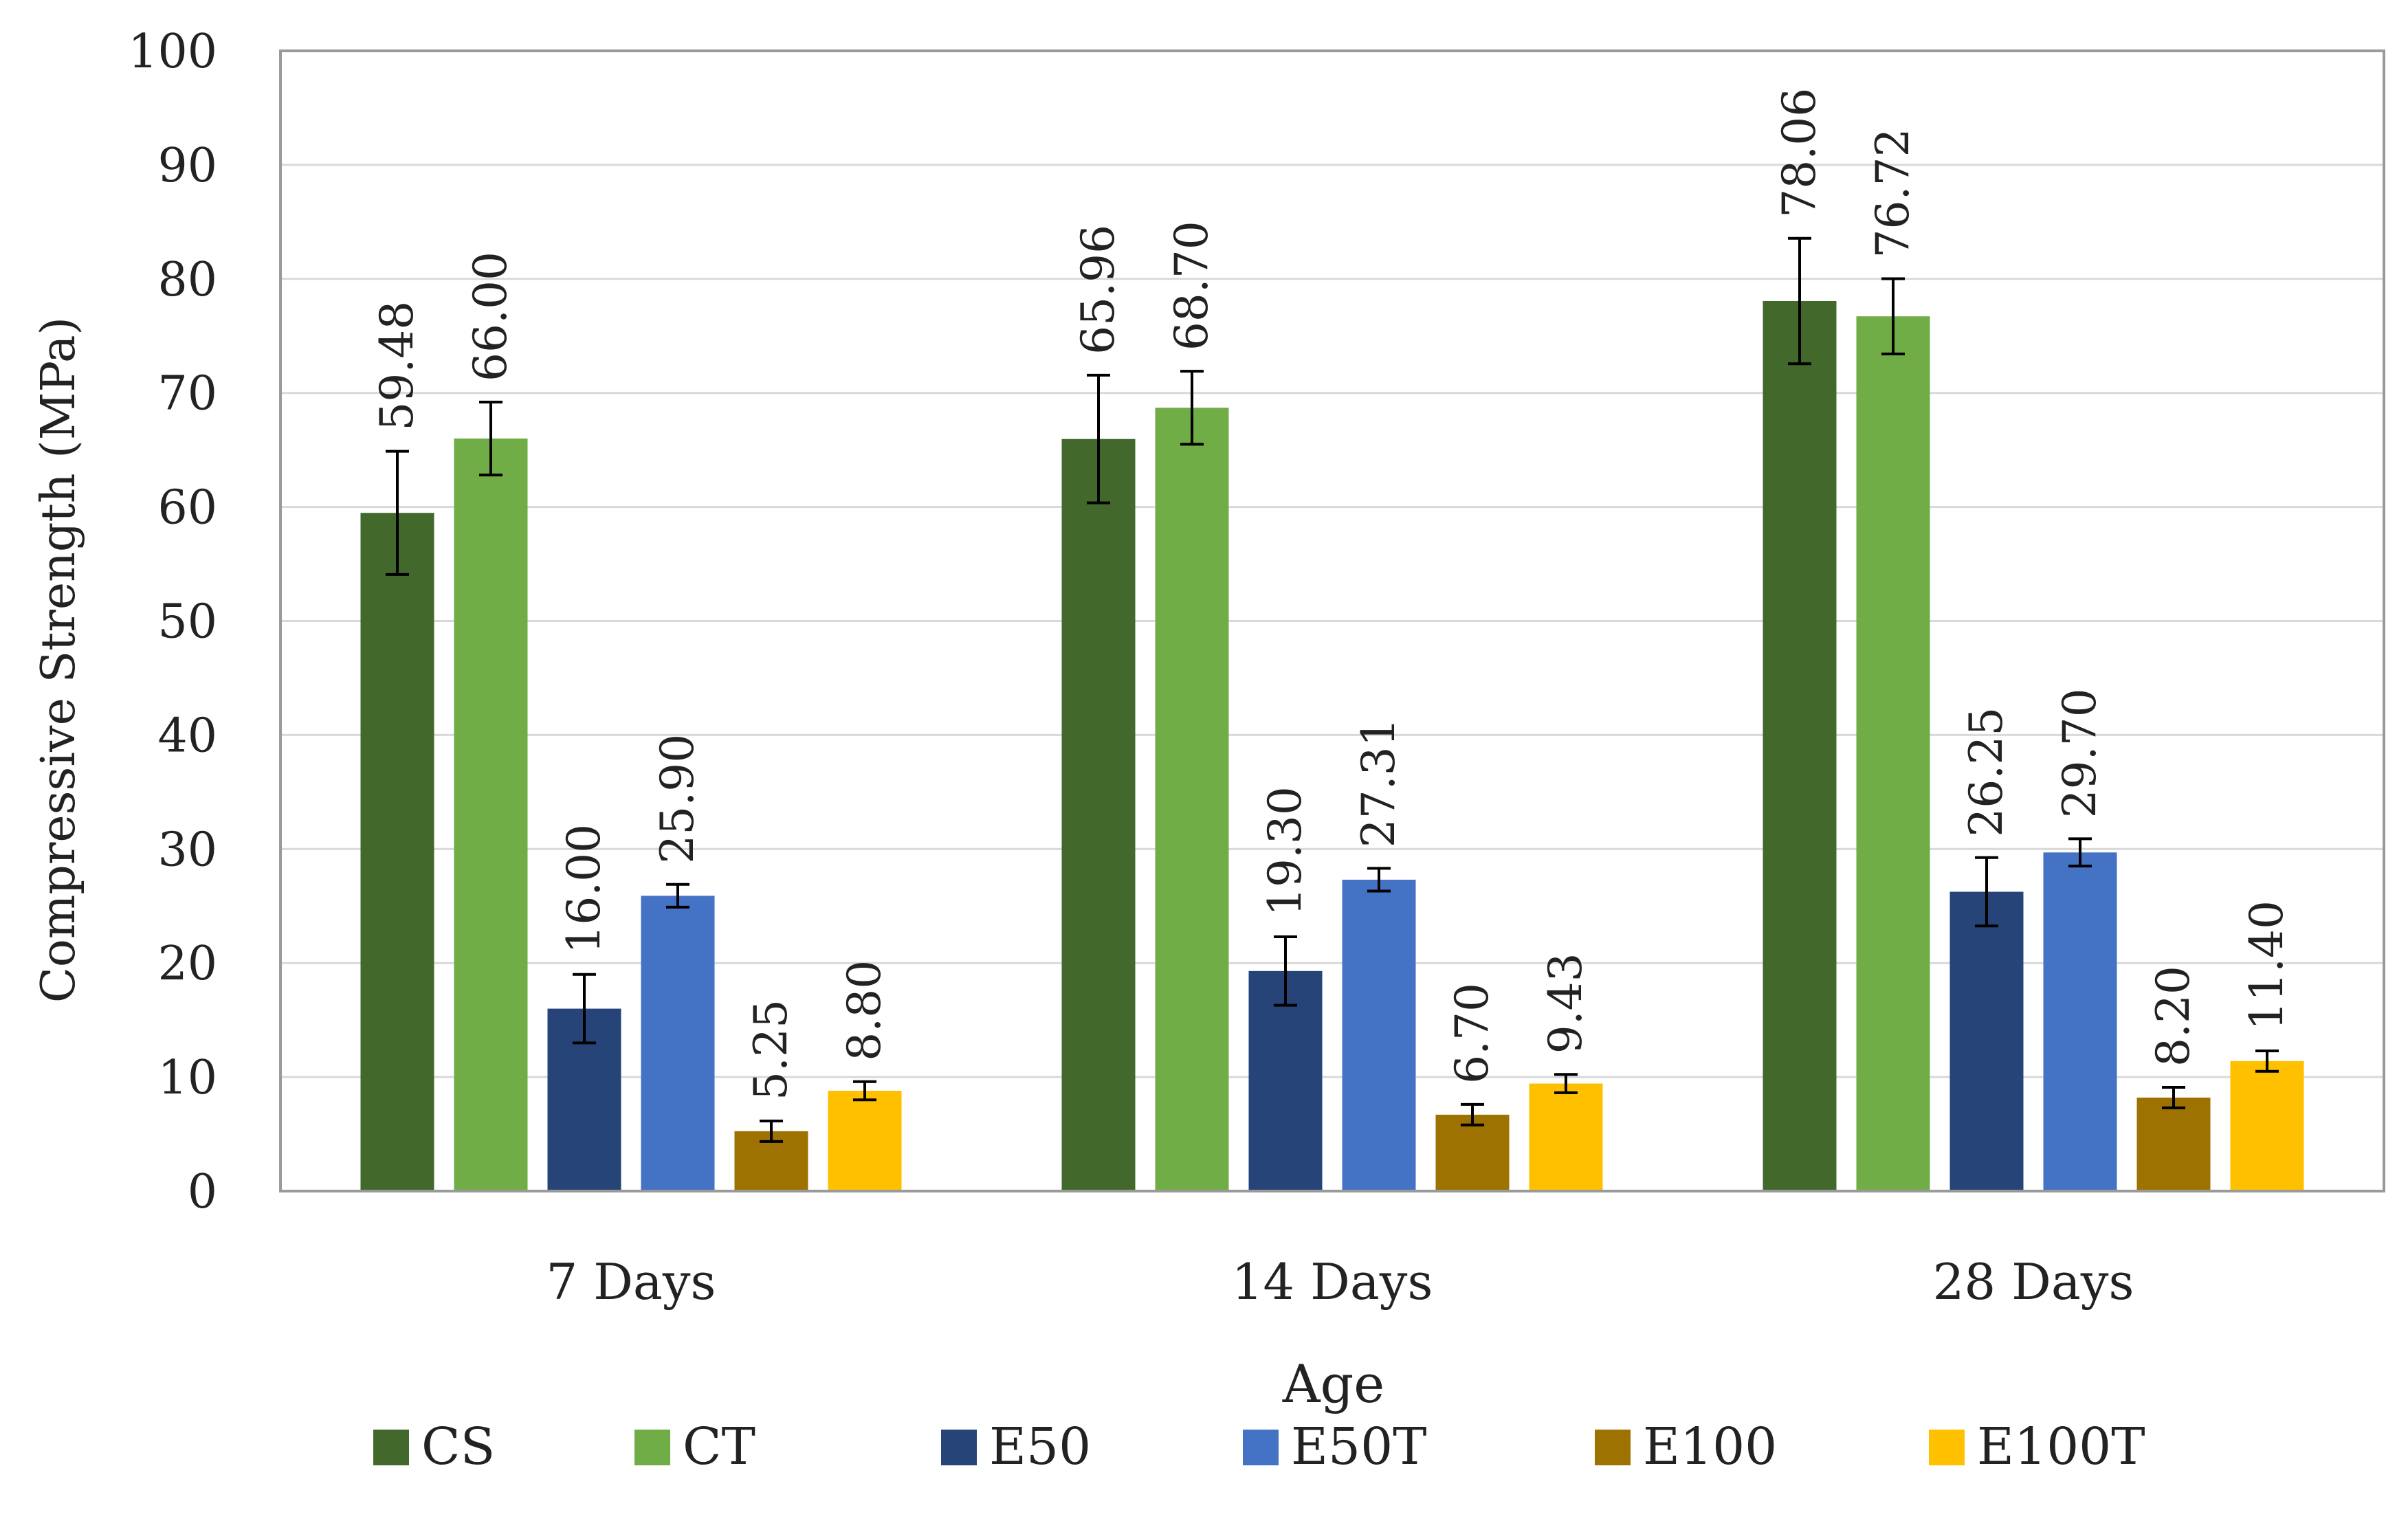  I want to click on bar-E100-28-Days, so click(2173, 1144).